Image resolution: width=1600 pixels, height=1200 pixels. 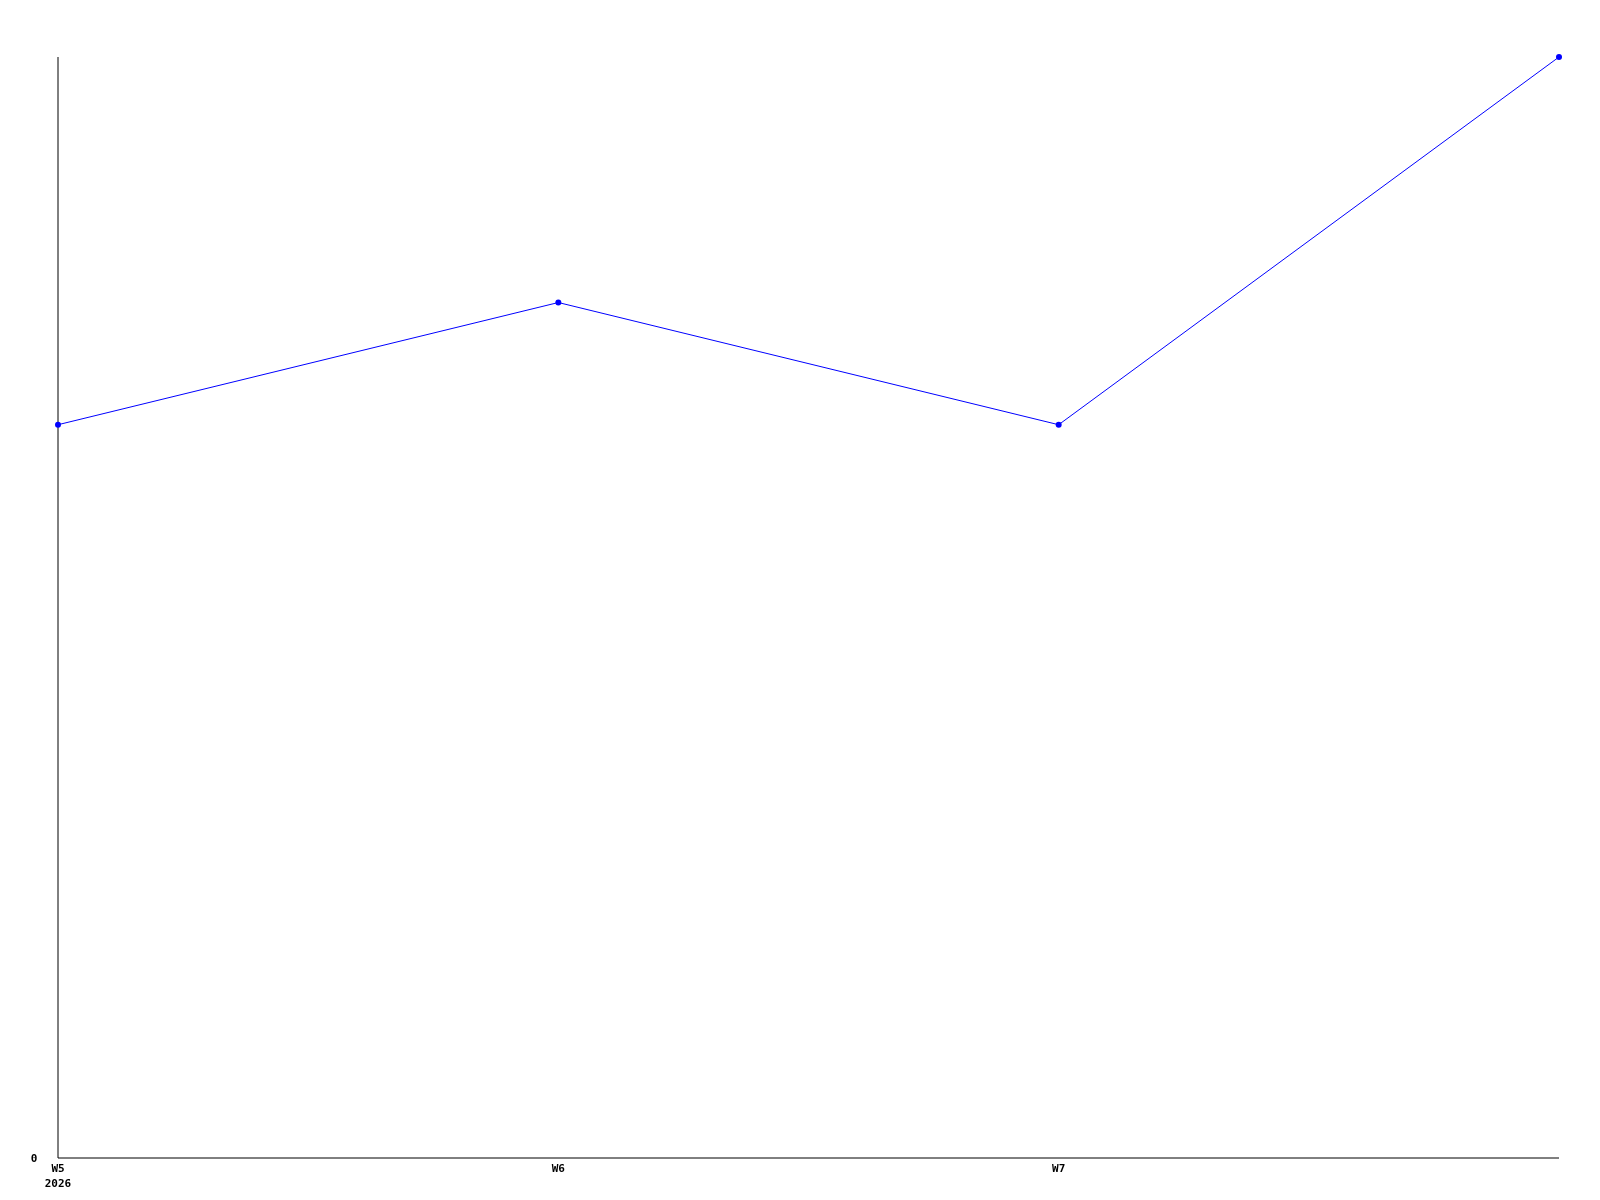 What do you see at coordinates (558, 1168) in the screenshot?
I see `x-tick-label: W6` at bounding box center [558, 1168].